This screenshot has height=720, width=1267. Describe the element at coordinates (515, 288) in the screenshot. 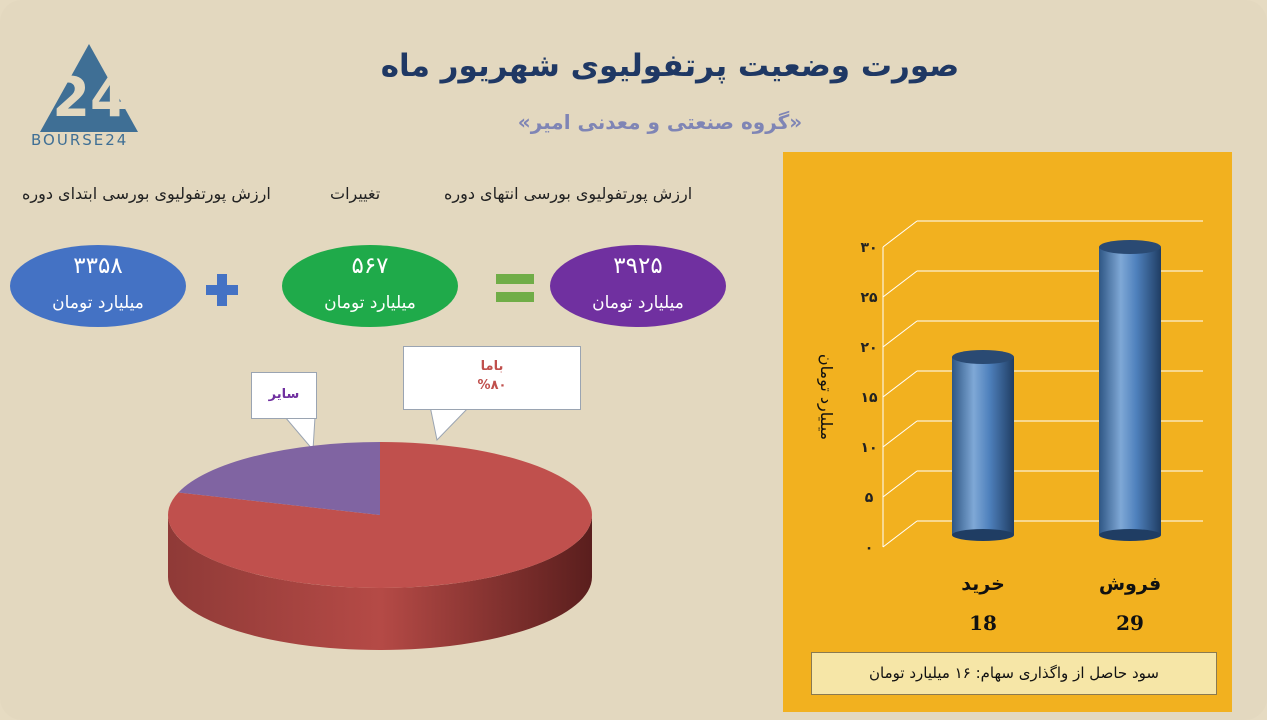

I see `equals-icon` at that location.